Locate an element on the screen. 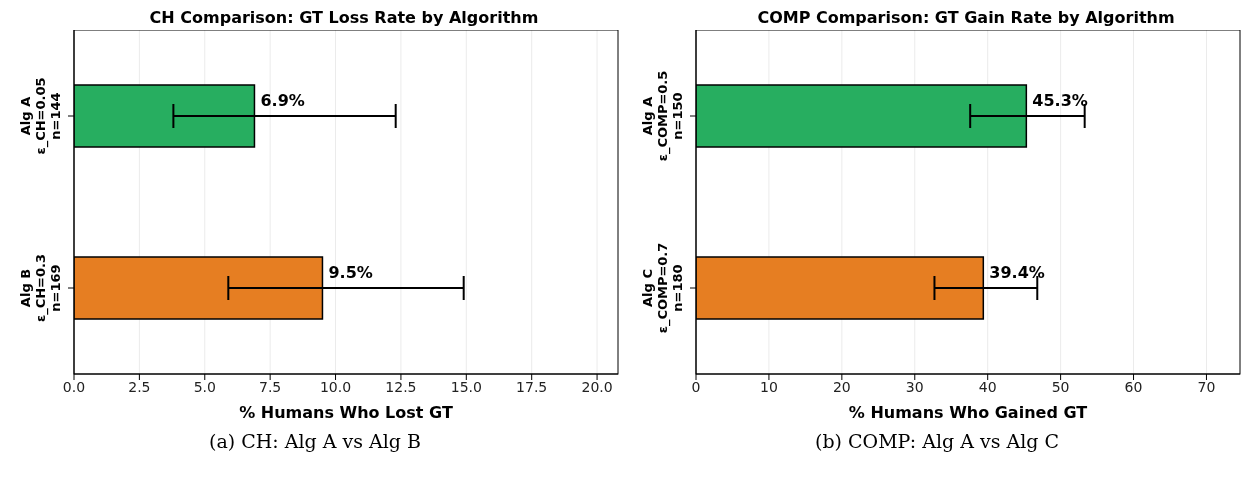 The image size is (1252, 484). x-tick-label: 0 is located at coordinates (696, 386).